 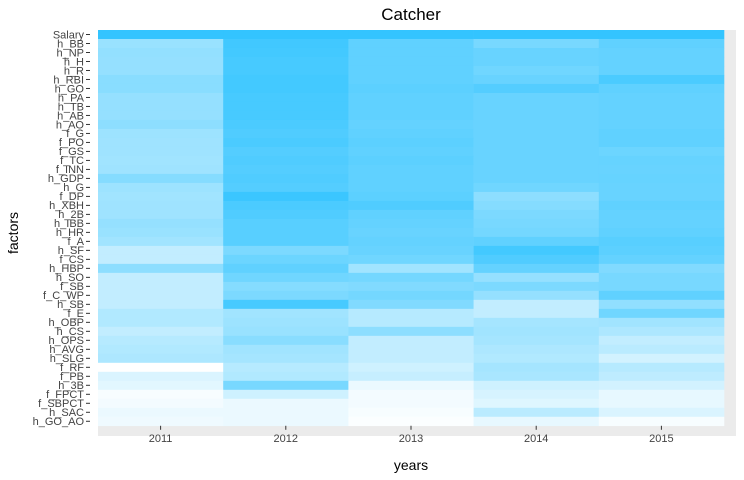 What do you see at coordinates (65, 395) in the screenshot?
I see `y-tick-label: f_FPCT` at bounding box center [65, 395].